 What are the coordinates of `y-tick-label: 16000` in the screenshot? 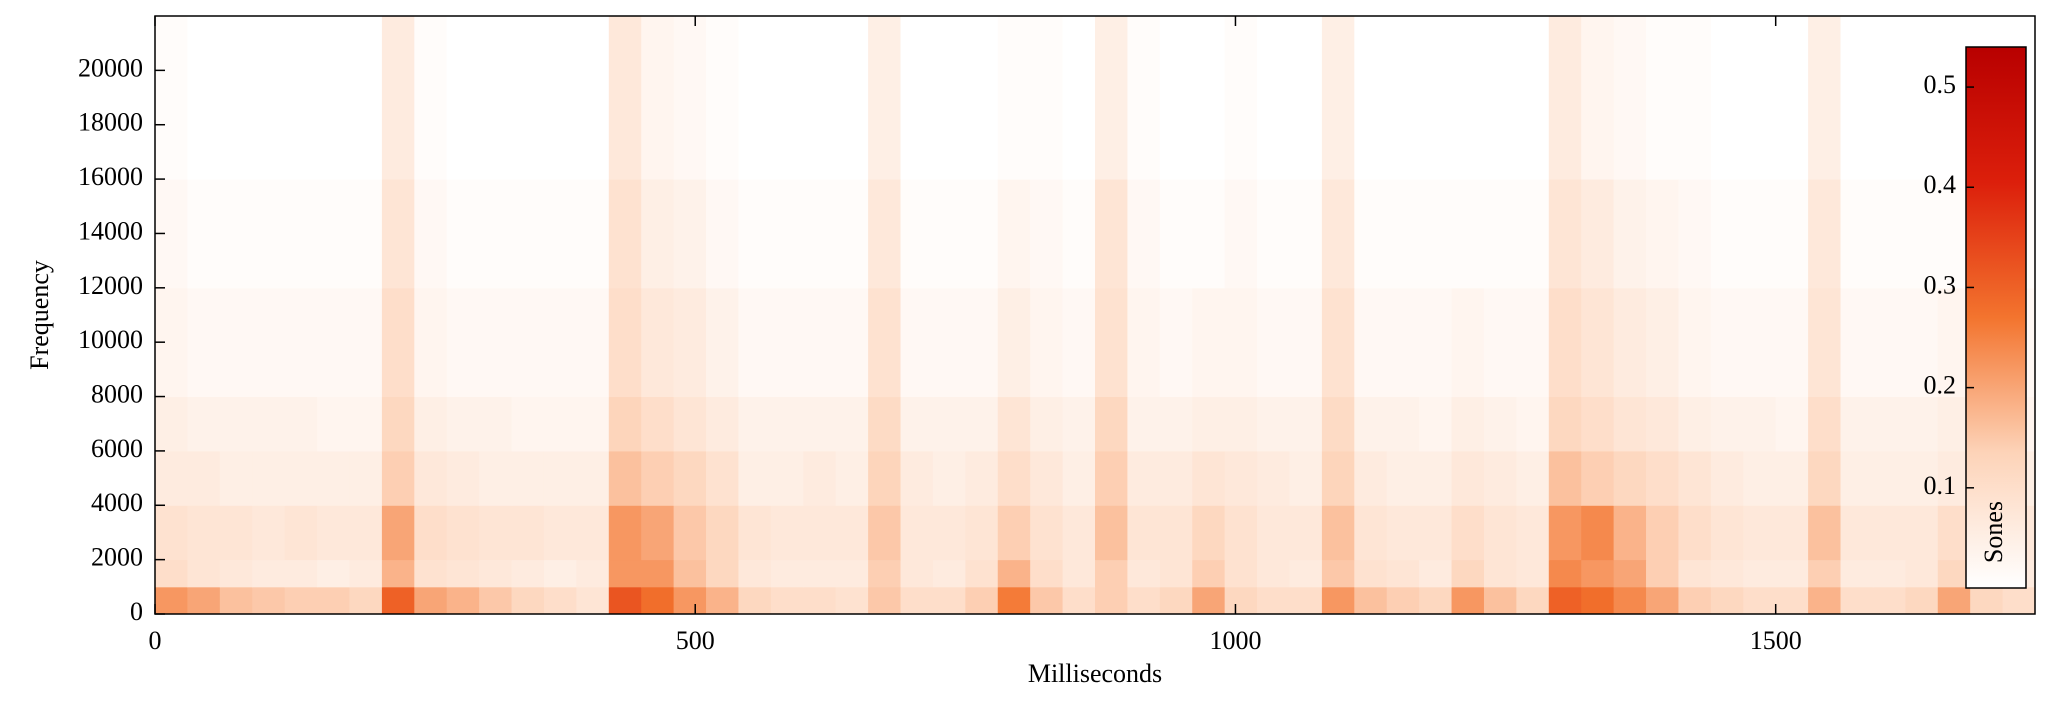 It's located at (110, 176).